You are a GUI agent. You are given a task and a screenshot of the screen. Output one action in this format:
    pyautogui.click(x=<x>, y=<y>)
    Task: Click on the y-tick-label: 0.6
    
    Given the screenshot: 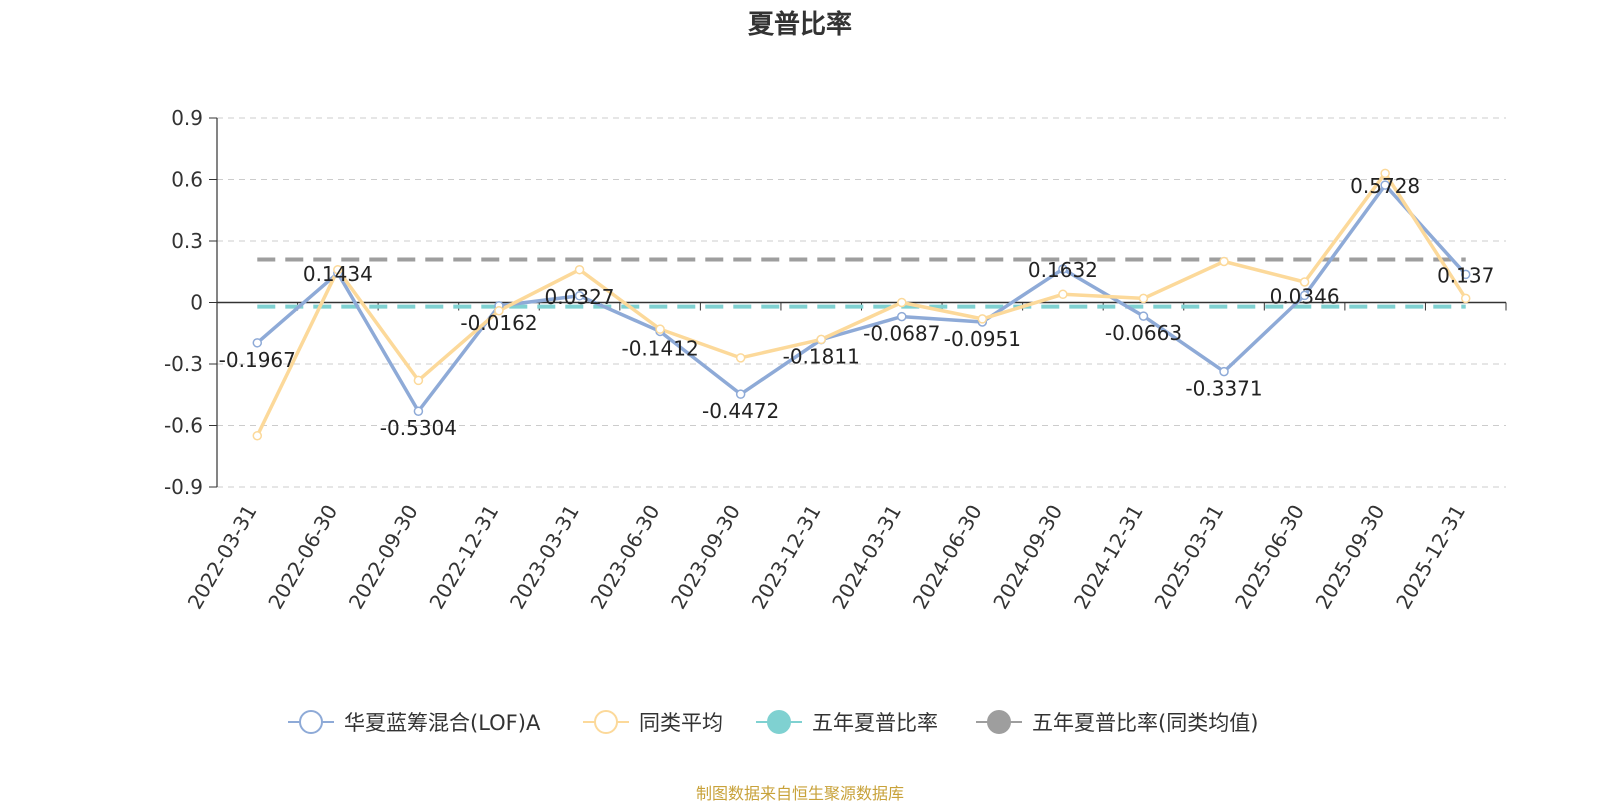 What is the action you would take?
    pyautogui.click(x=187, y=180)
    